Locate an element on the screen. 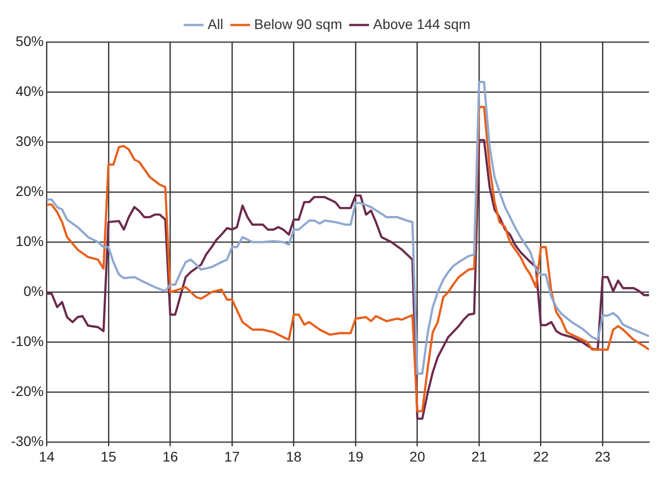 The image size is (659, 477). x-tick-label: 21 is located at coordinates (479, 456).